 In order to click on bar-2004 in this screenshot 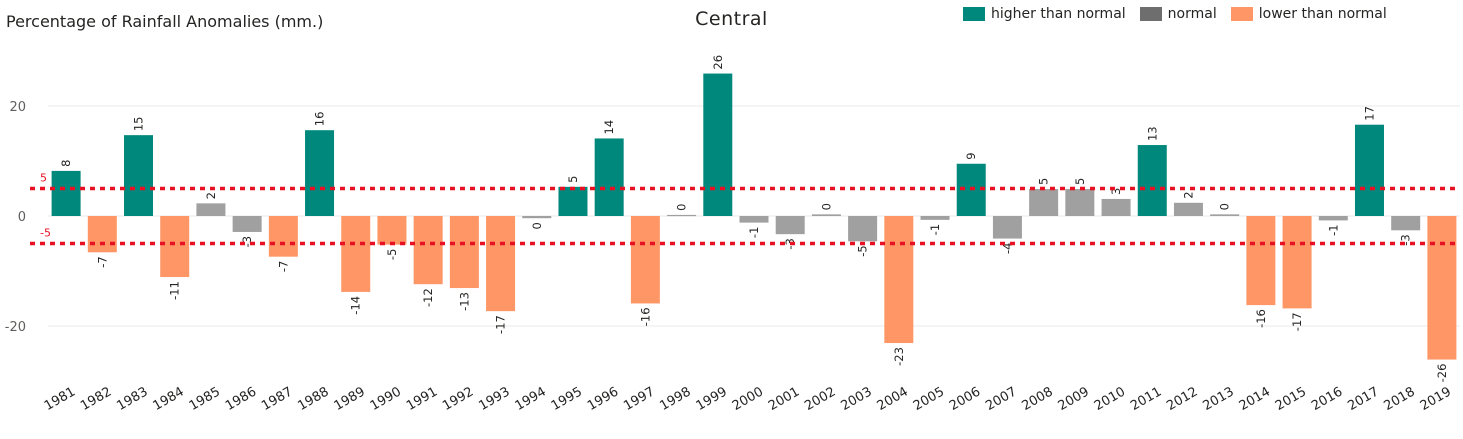, I will do `click(899, 280)`.